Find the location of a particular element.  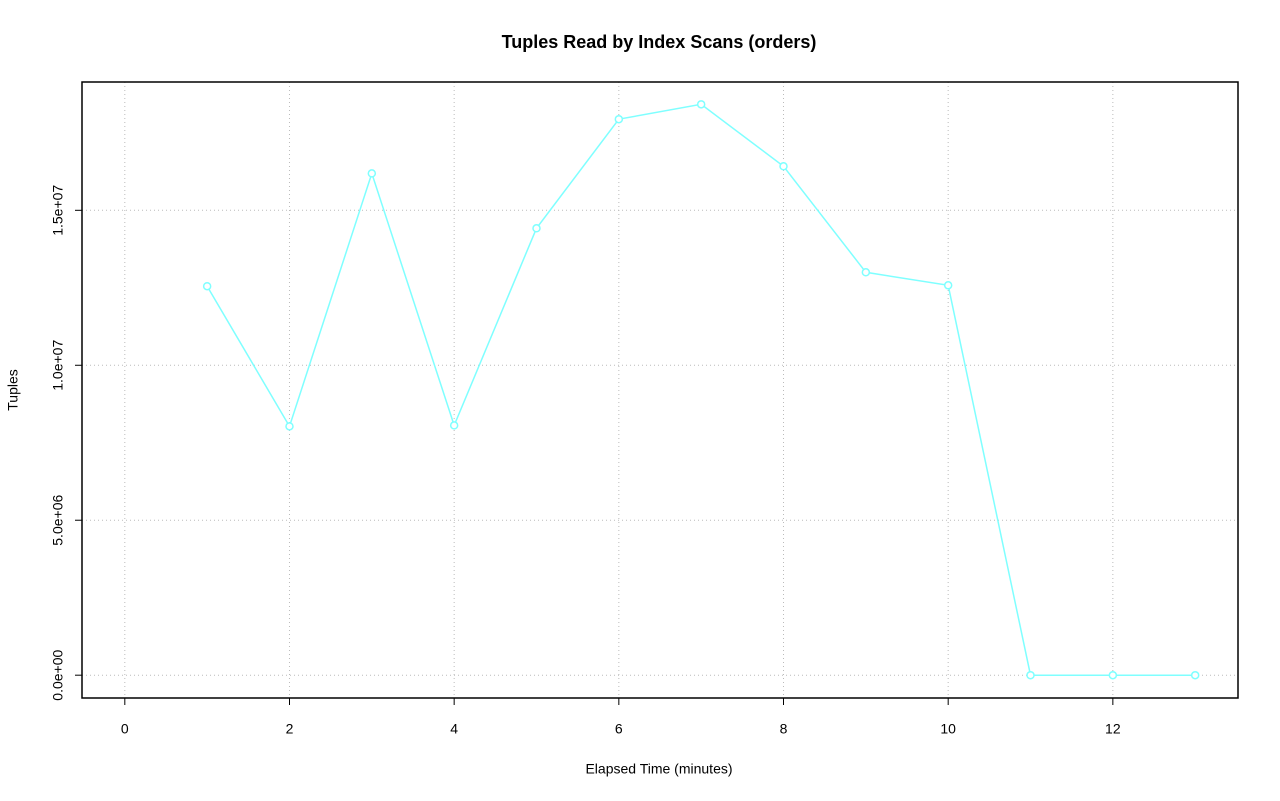

y-axis-label: Tuples is located at coordinates (13, 390).